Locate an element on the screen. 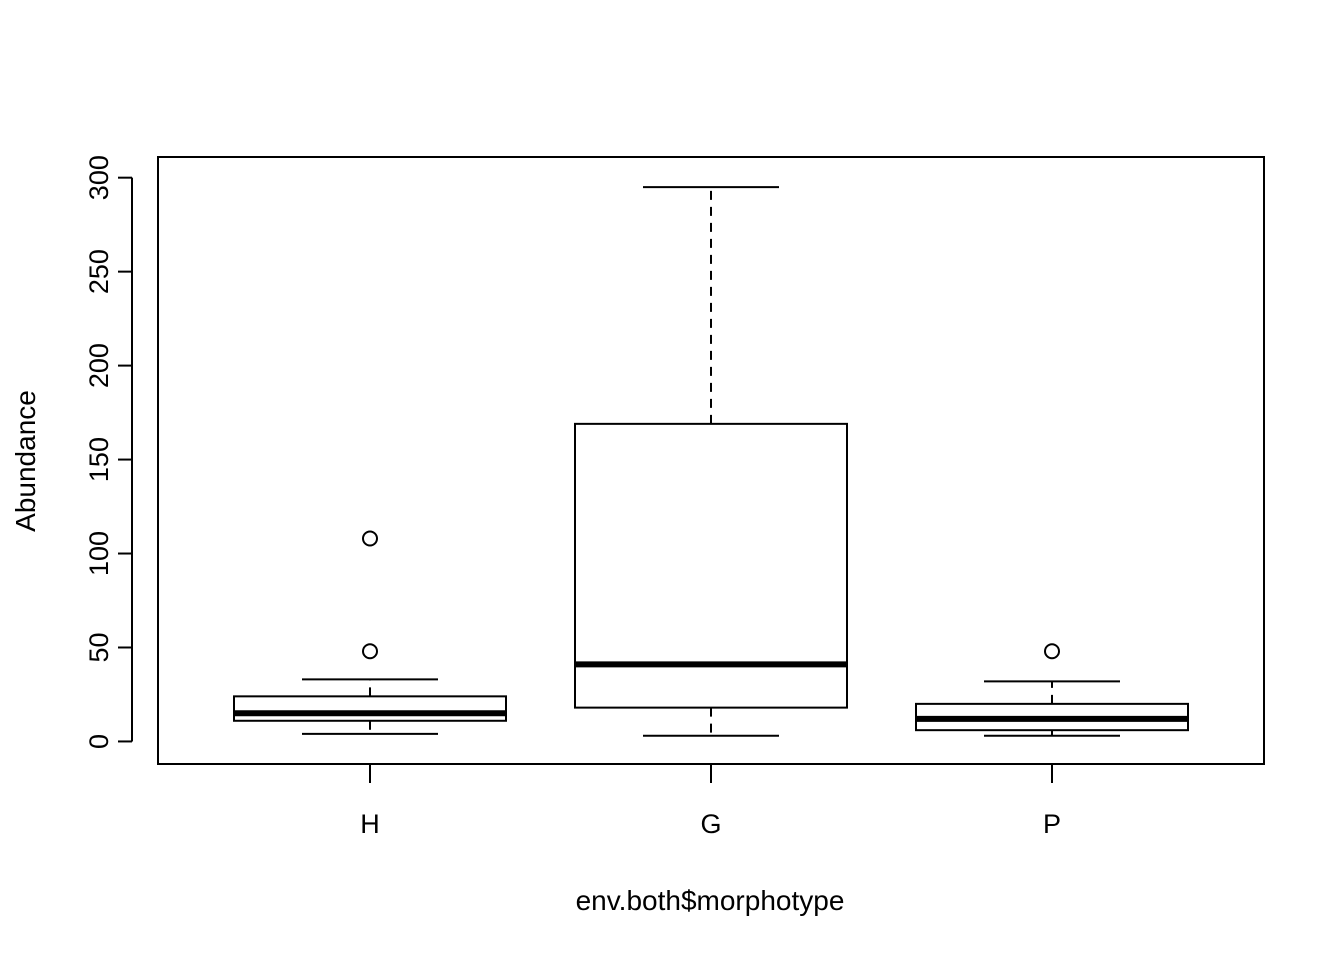 The image size is (1344, 960). y-tick-label: 150 is located at coordinates (99, 459).